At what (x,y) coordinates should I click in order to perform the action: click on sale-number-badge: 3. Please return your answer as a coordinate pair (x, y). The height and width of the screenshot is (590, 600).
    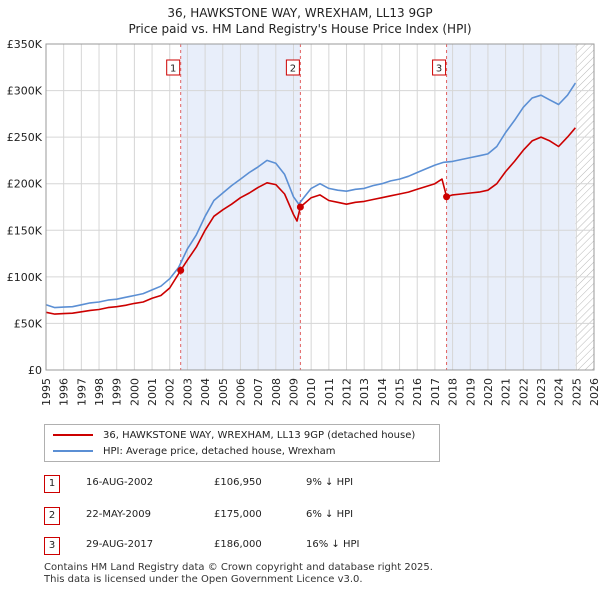
    Looking at the image, I should click on (52, 546).